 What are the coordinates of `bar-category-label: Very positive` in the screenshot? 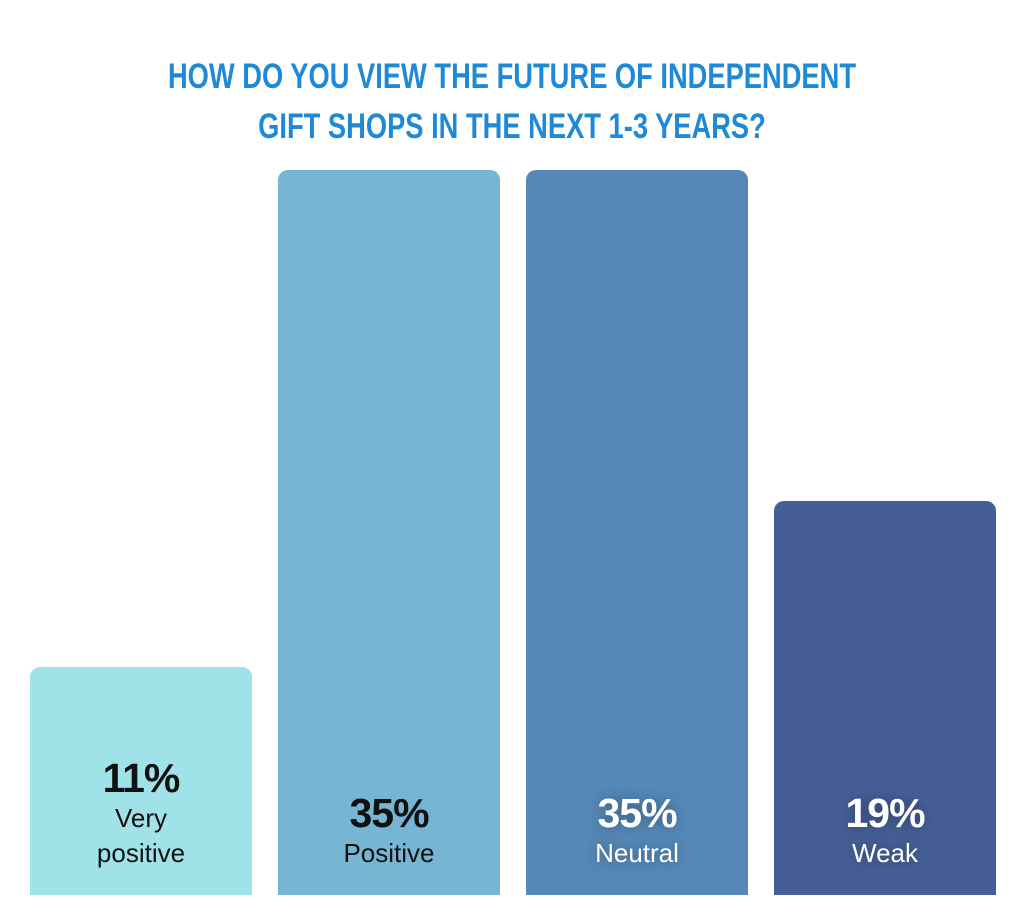 It's located at (141, 836).